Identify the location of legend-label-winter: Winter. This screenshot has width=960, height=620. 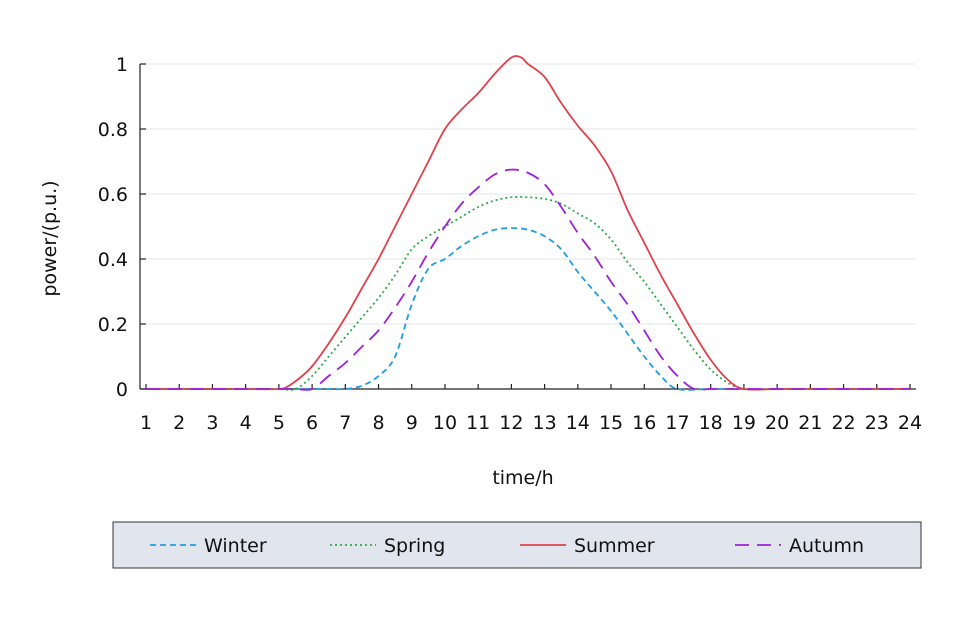
(235, 546).